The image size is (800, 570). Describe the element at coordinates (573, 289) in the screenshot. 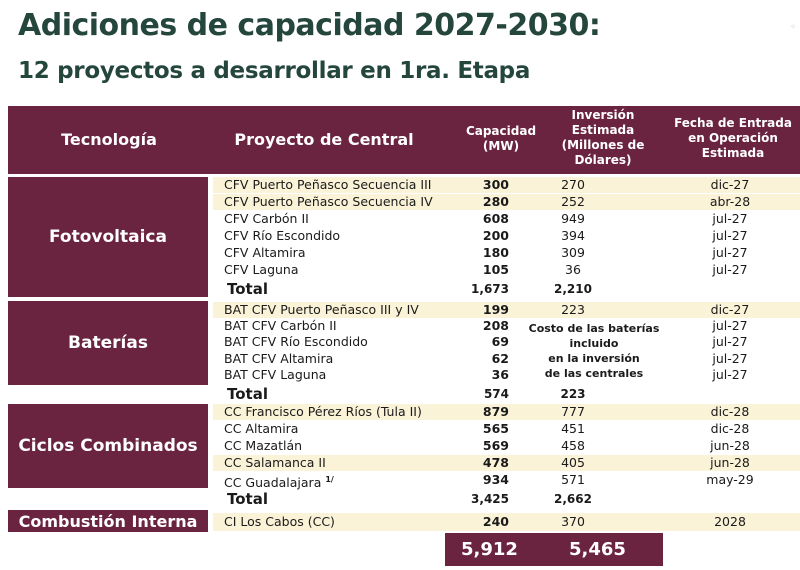

I see `total-inversion: 2,210` at that location.